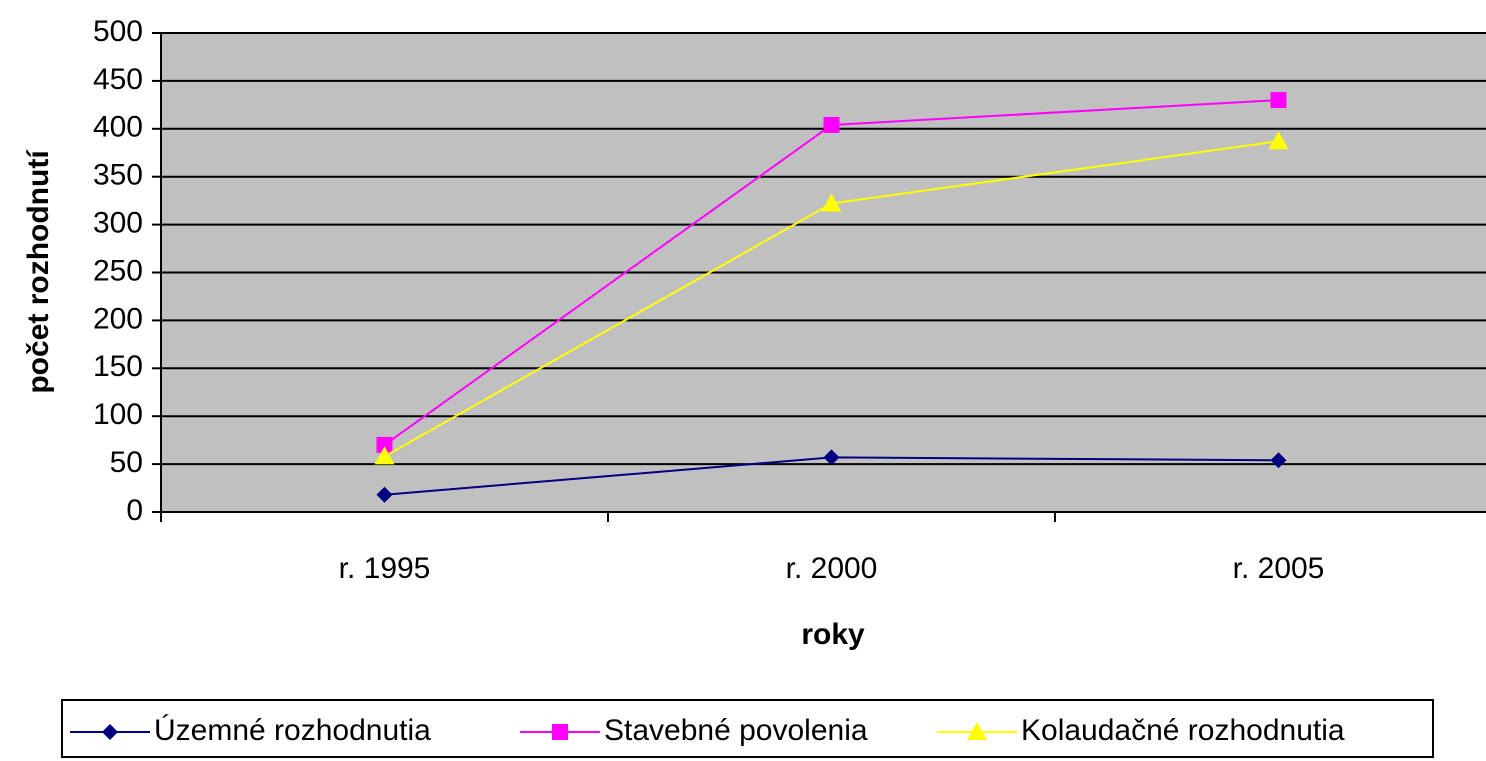 The image size is (1486, 761). Describe the element at coordinates (38, 271) in the screenshot. I see `y-axis-label: počet rozhodnutí` at that location.